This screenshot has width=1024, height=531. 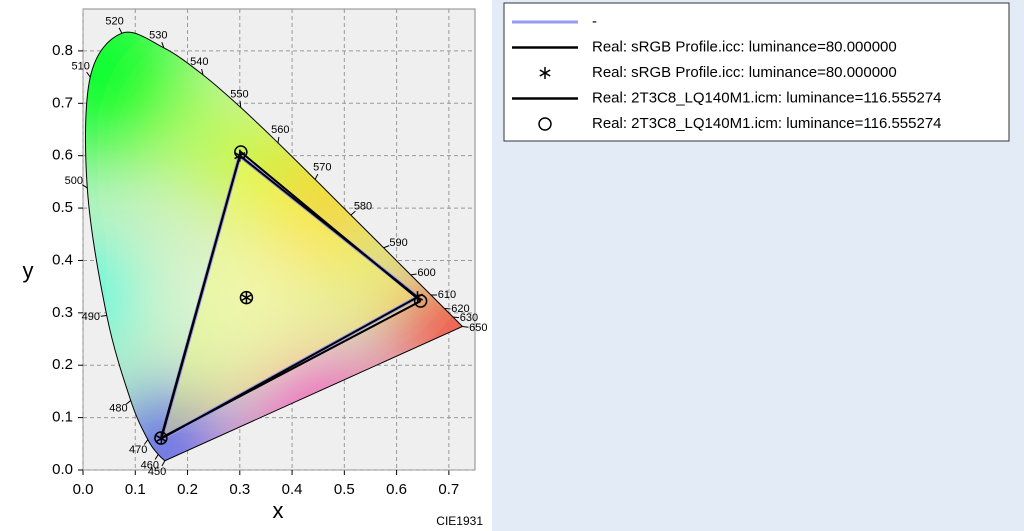 I want to click on series-line, so click(x=290, y=295).